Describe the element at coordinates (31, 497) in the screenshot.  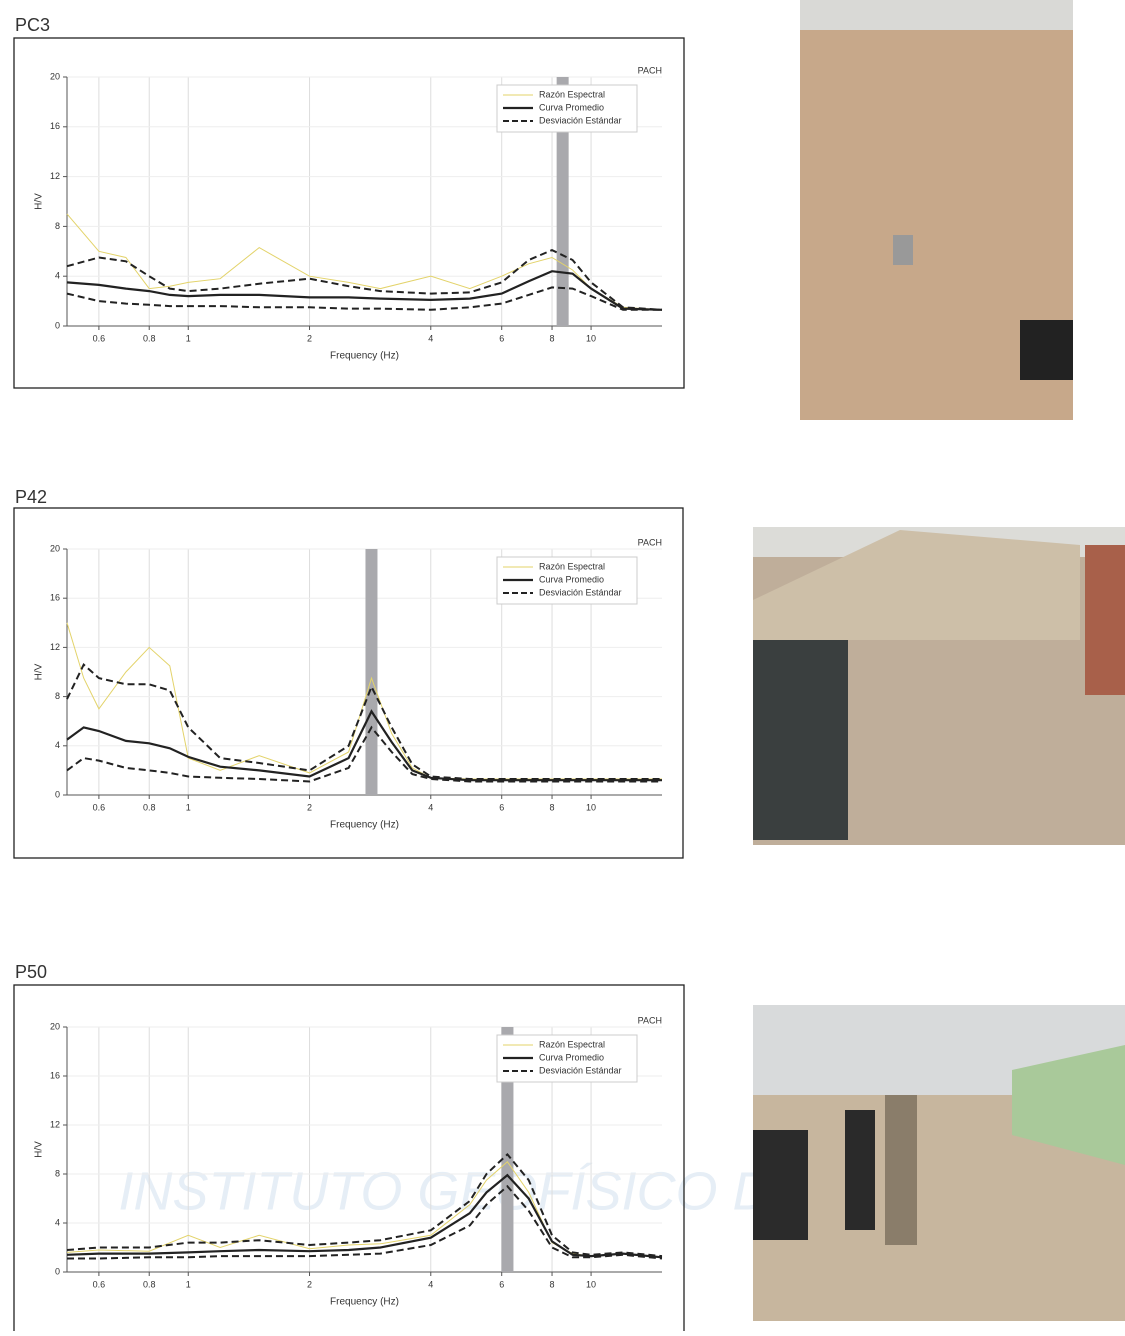
I see `chart-title: P42` at that location.